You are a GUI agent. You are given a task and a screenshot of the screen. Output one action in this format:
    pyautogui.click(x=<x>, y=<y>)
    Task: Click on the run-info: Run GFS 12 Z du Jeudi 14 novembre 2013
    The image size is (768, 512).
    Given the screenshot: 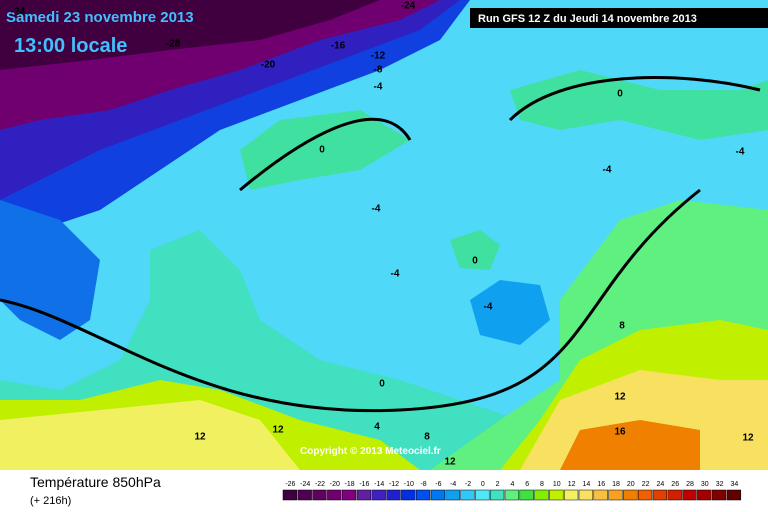 What is the action you would take?
    pyautogui.click(x=587, y=19)
    